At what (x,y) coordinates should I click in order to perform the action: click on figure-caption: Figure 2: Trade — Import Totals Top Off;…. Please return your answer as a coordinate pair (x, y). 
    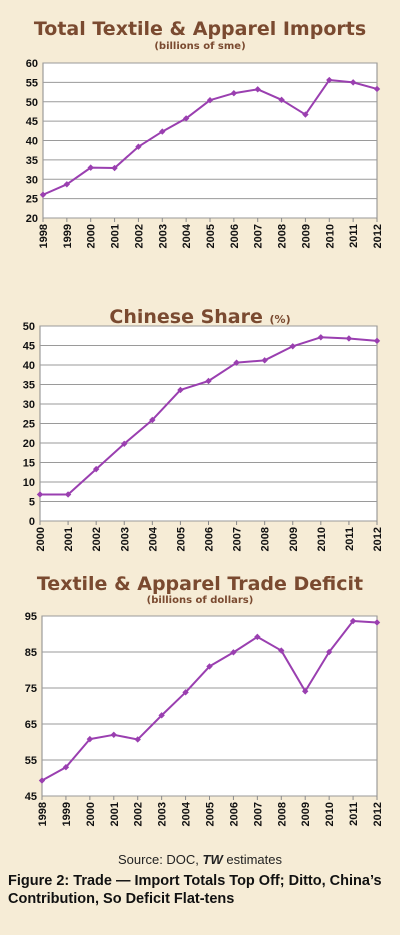
    Looking at the image, I should click on (195, 890).